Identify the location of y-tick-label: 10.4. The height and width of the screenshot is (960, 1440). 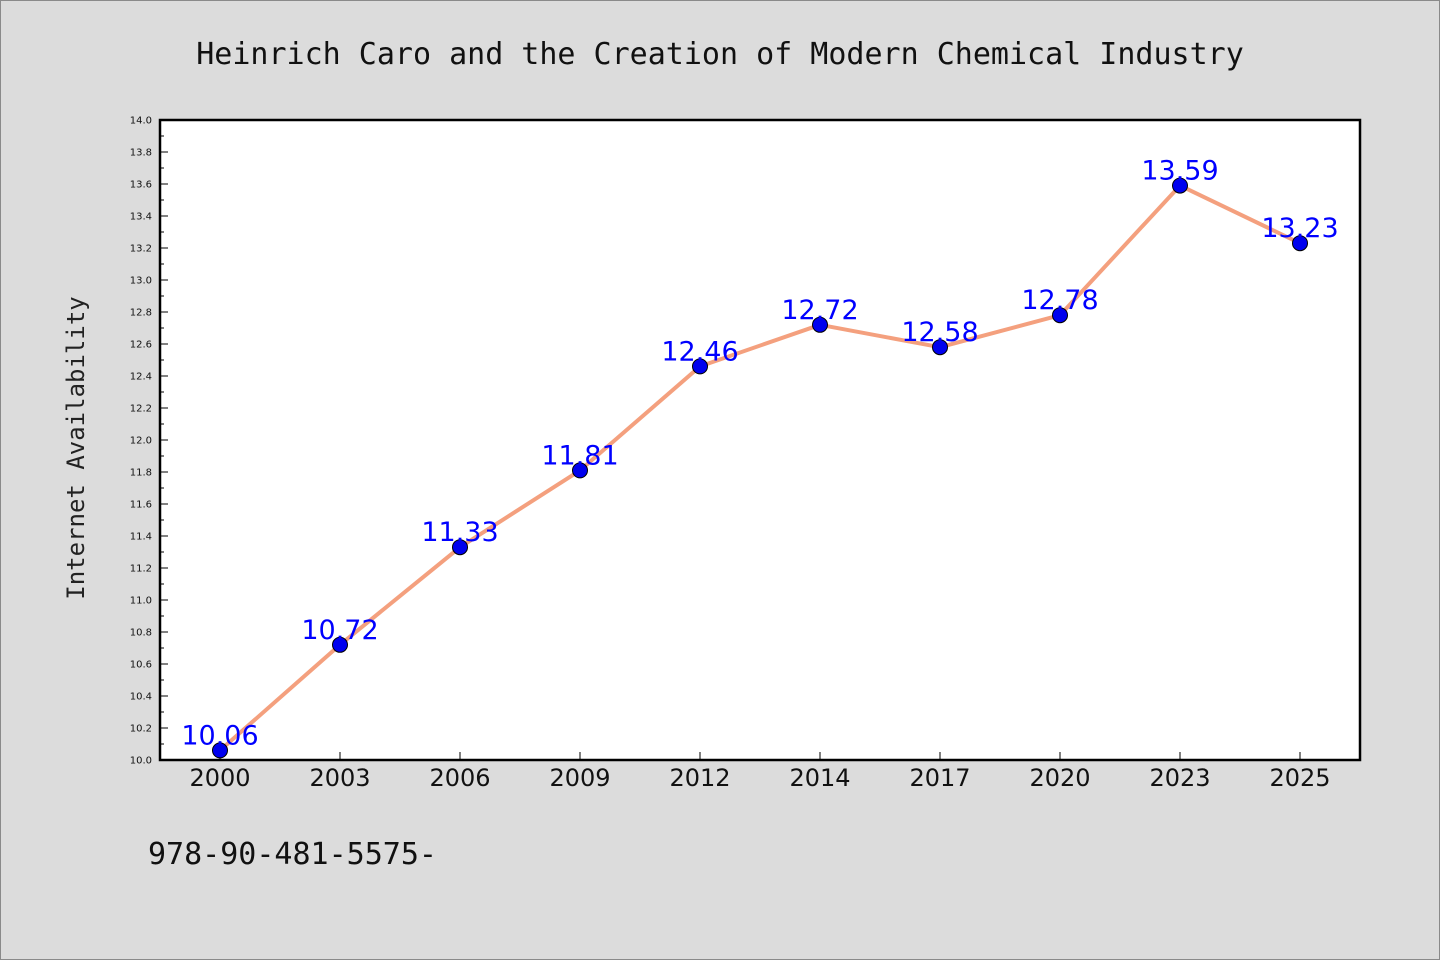
(141, 697).